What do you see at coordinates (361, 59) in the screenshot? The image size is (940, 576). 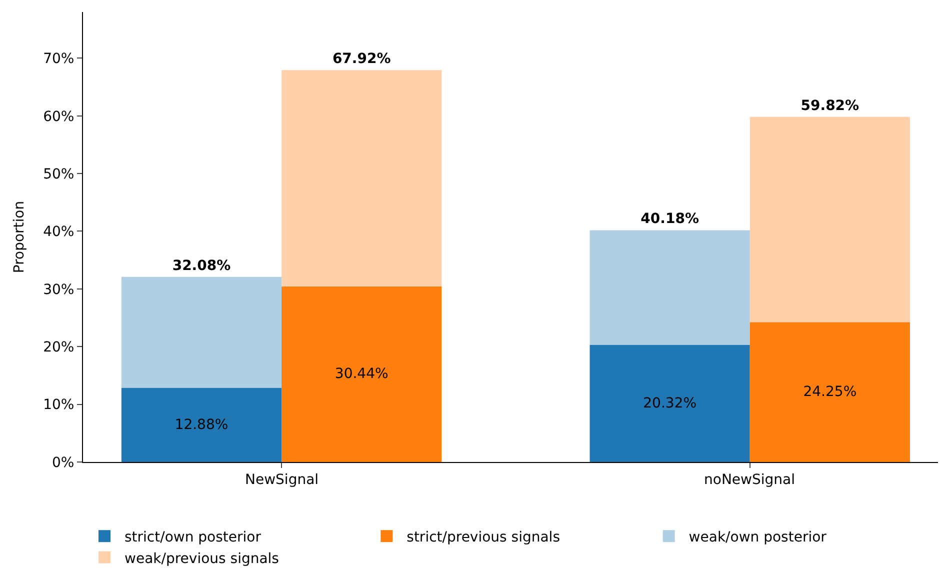 I see `total-label: 67.92%` at bounding box center [361, 59].